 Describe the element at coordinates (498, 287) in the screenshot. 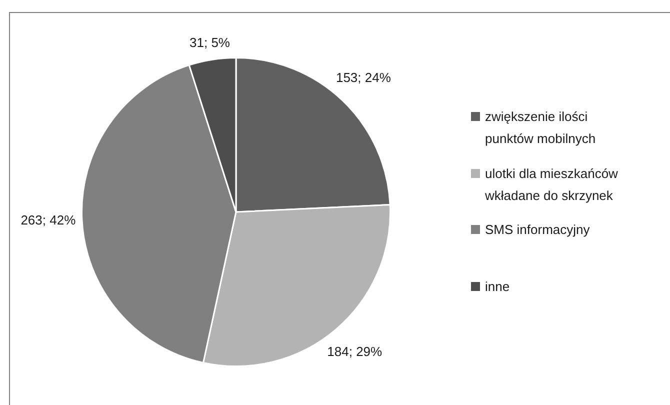

I see `legend-label: inne` at that location.